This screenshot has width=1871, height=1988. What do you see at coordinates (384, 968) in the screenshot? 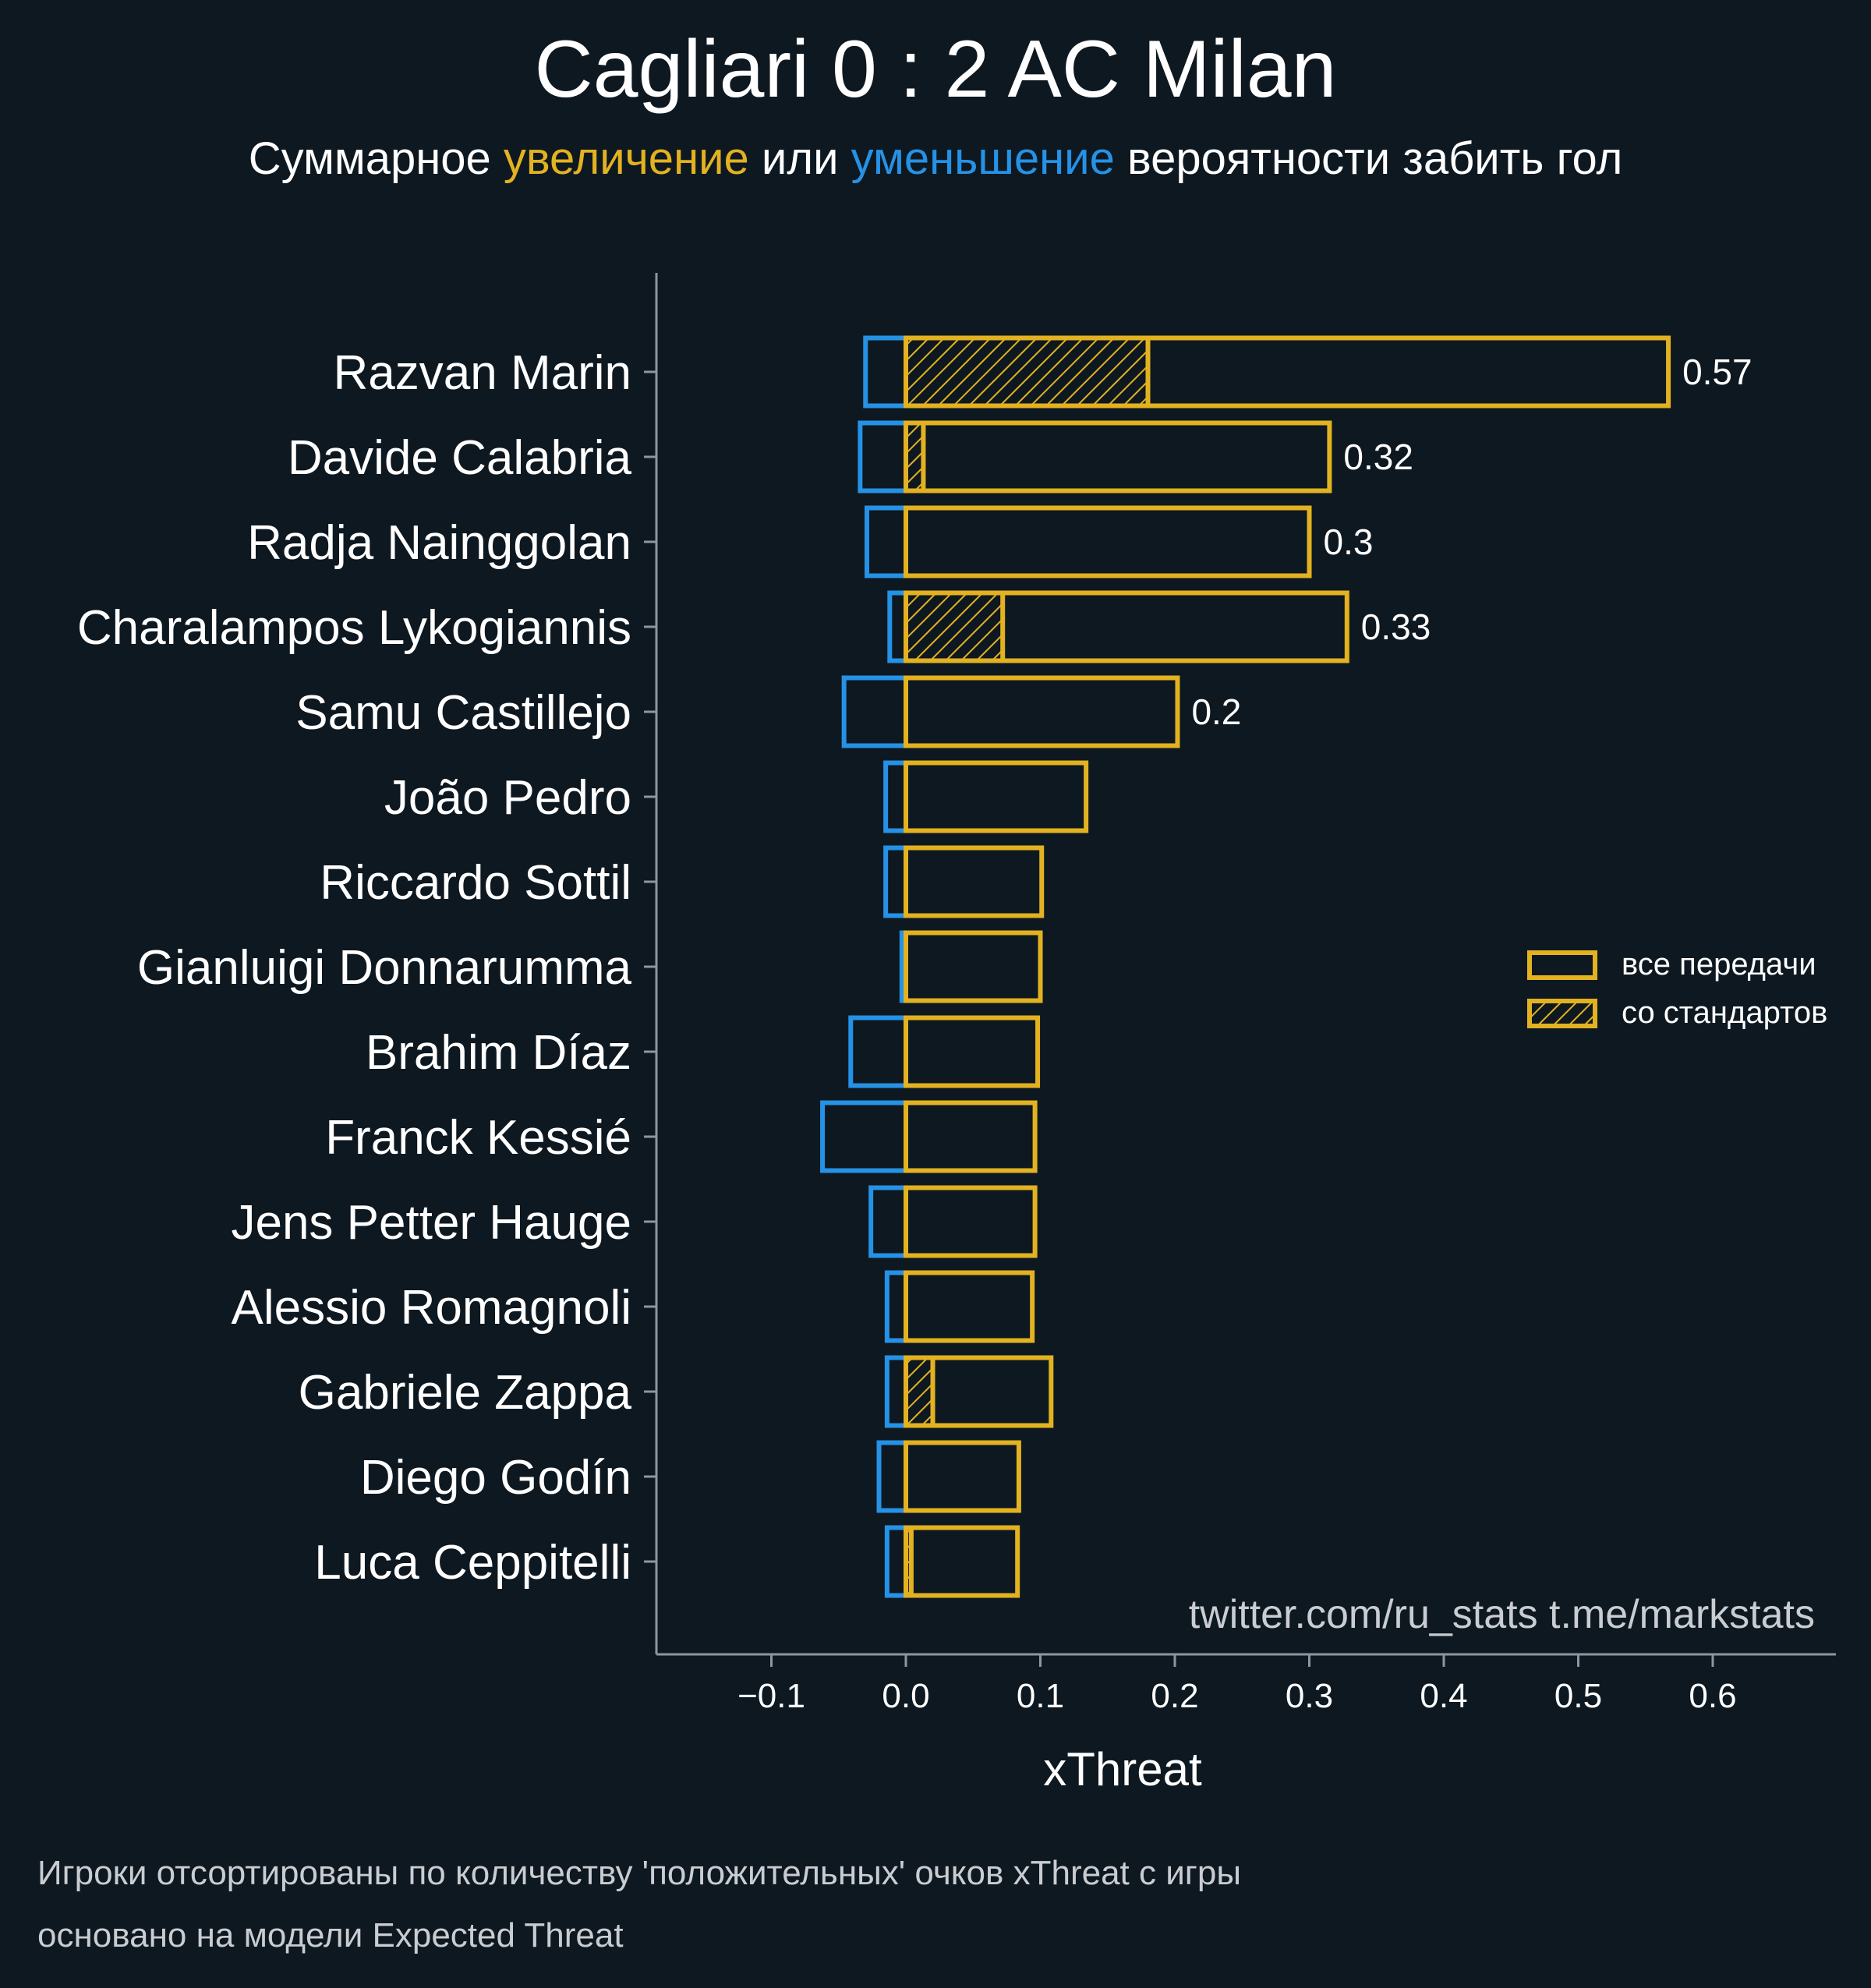
I see `y-tick-label: Gianluigi Donnarumma` at bounding box center [384, 968].